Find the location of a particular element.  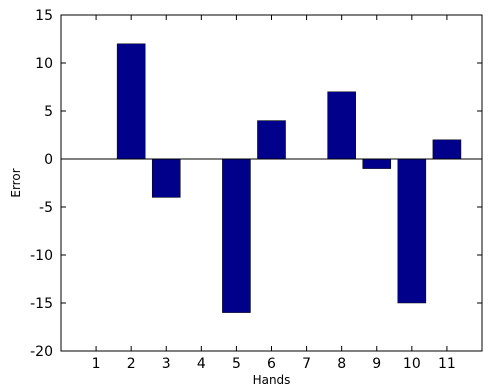

y-tick-label: -10 is located at coordinates (41, 256).